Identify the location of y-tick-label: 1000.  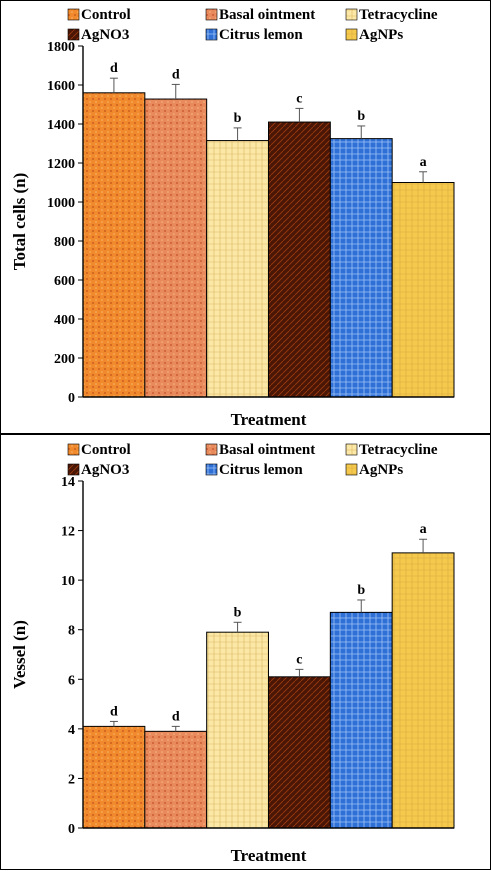
(61, 203).